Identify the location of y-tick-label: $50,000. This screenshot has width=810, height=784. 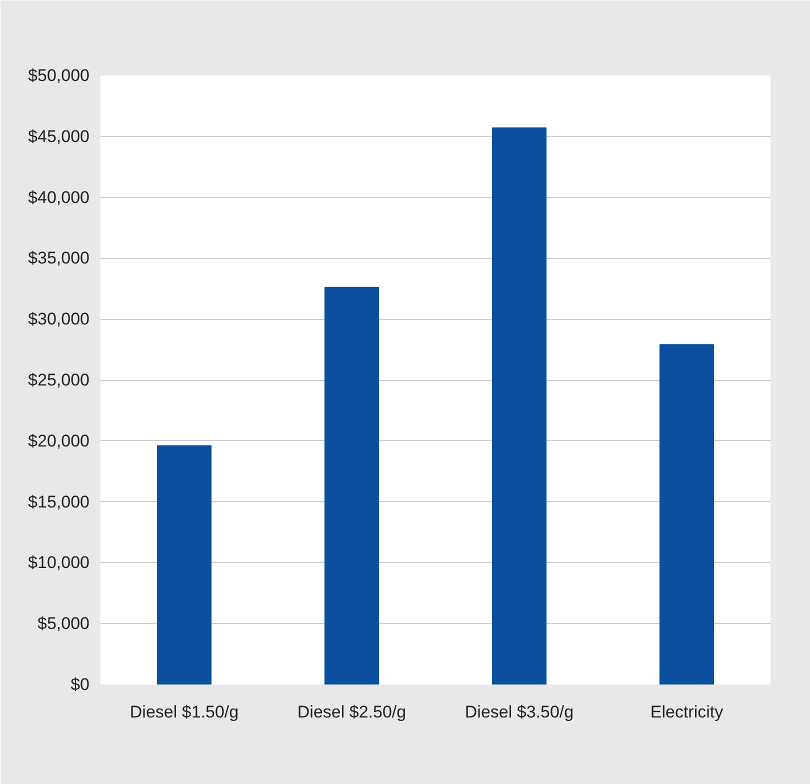
(59, 75).